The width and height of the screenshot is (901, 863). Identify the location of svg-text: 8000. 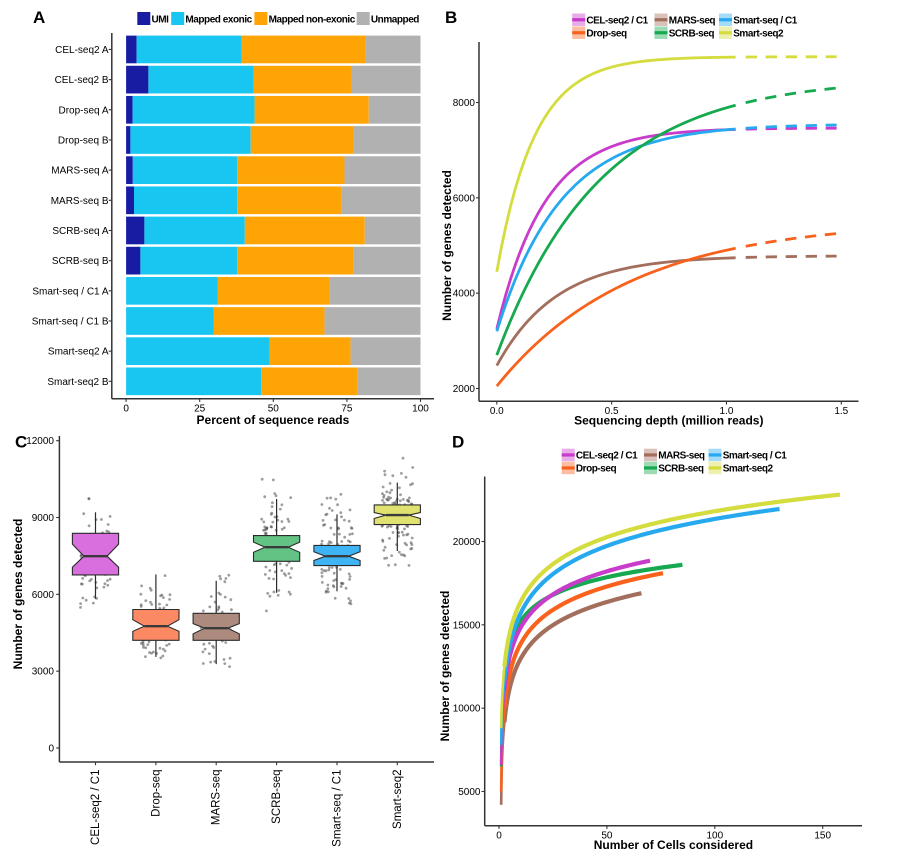
(464, 103).